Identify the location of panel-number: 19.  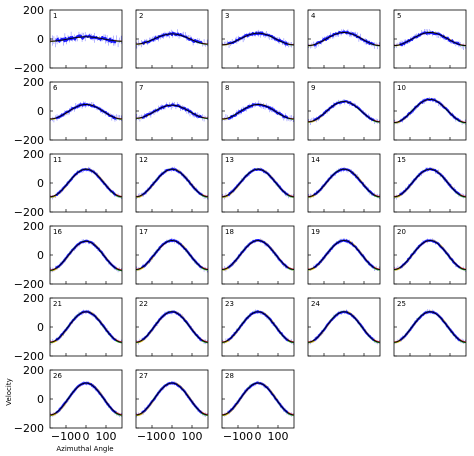
(315, 232).